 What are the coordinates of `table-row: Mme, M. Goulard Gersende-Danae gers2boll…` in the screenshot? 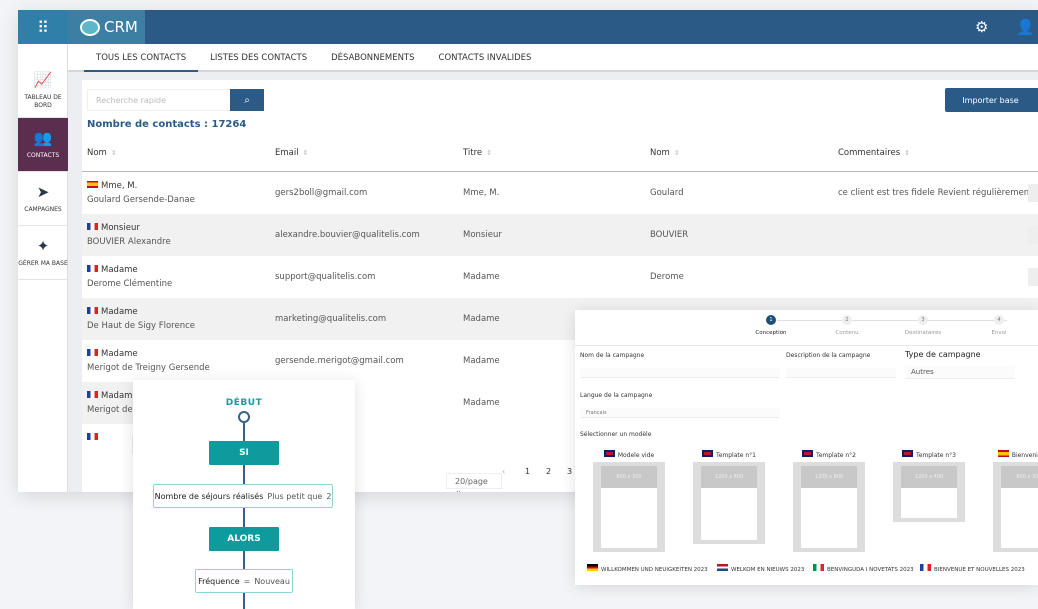 It's located at (560, 193).